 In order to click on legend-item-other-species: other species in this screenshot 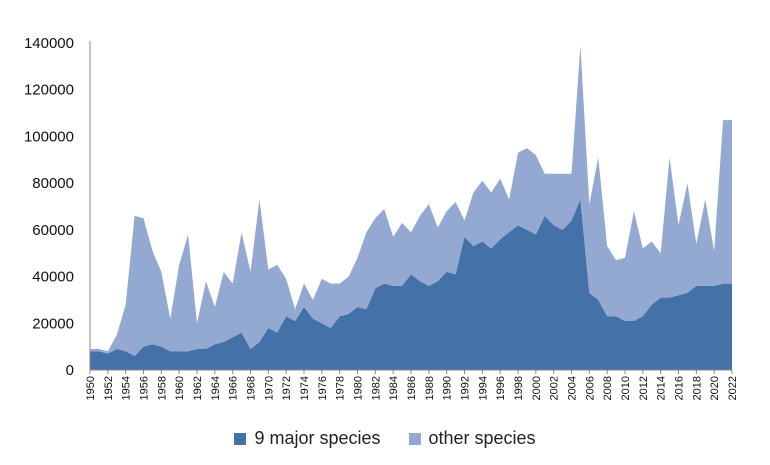, I will do `click(472, 438)`.